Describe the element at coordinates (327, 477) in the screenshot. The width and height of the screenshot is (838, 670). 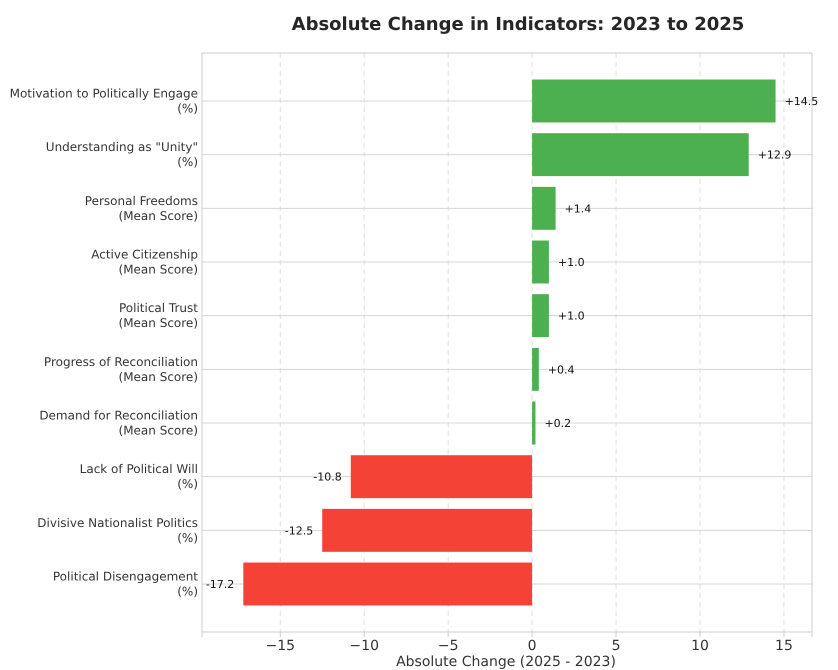
I see `data-label: -10.8` at that location.